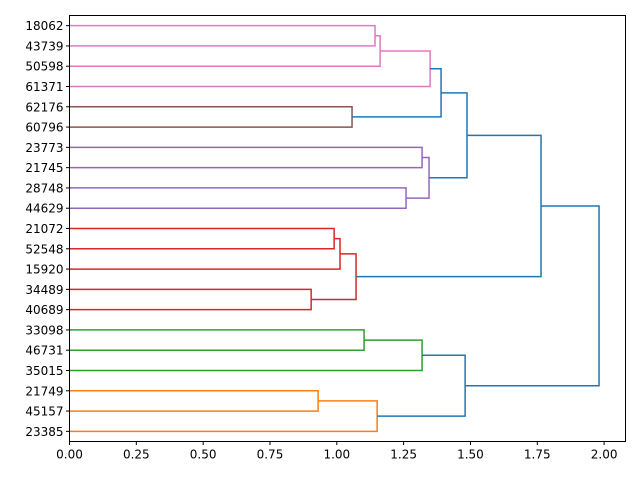 The image size is (640, 484). I want to click on leaf-label: 45157, so click(44, 412).